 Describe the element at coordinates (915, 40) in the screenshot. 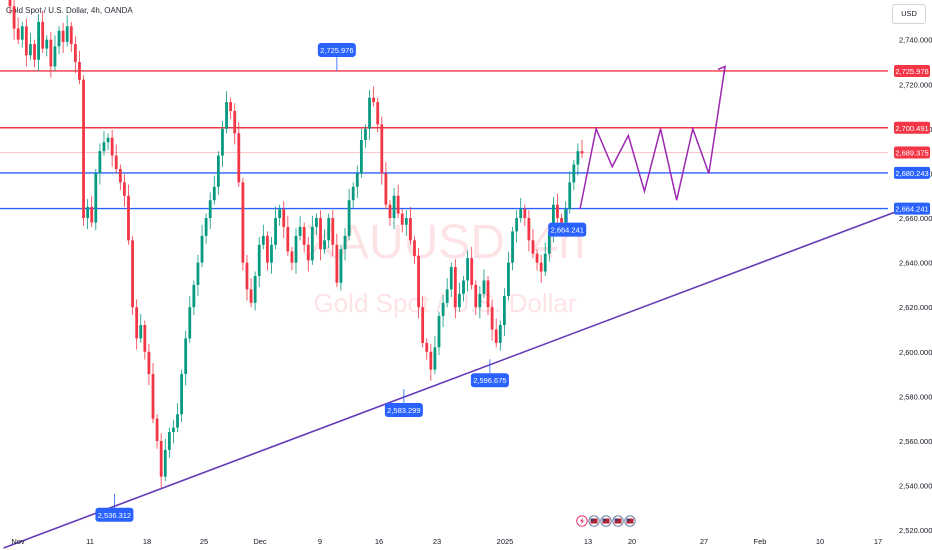

I see `y-axis-tick-label: 2,740.000` at that location.